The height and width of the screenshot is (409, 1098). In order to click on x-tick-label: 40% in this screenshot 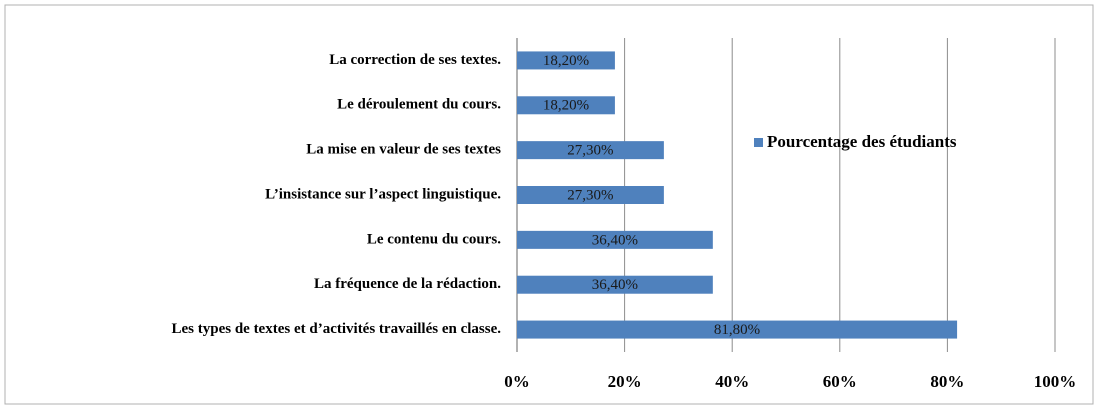, I will do `click(732, 381)`.